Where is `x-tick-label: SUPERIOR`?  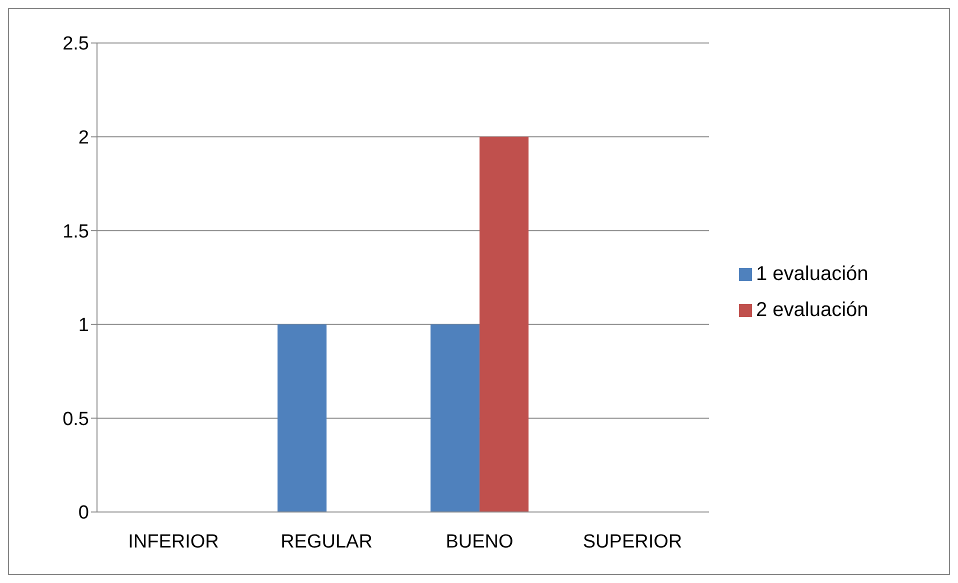 x-tick-label: SUPERIOR is located at coordinates (632, 541).